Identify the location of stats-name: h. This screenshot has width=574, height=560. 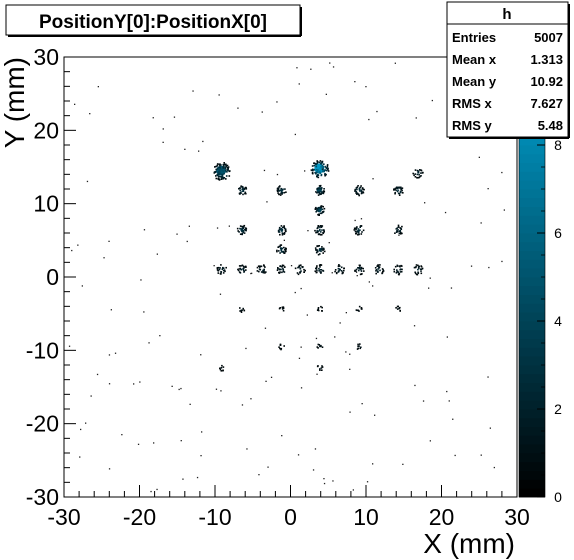
(506, 14).